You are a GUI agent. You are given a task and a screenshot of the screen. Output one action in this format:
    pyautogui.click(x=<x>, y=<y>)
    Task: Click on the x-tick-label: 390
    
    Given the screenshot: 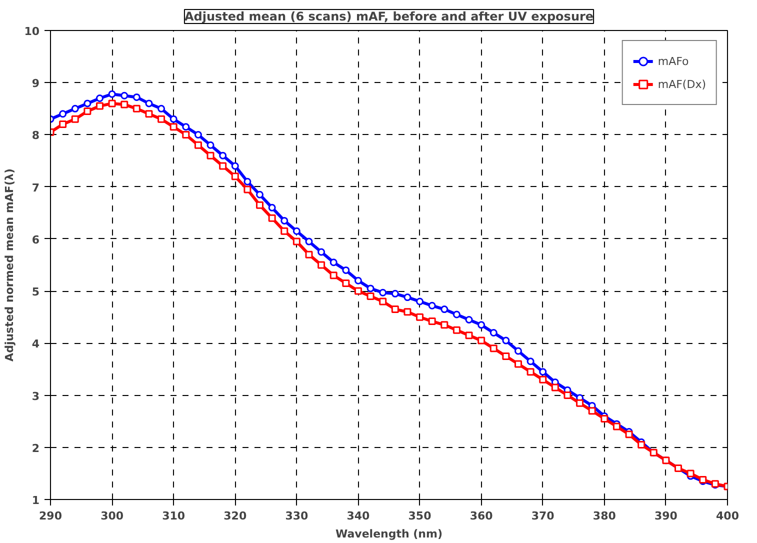 What is the action you would take?
    pyautogui.click(x=666, y=516)
    